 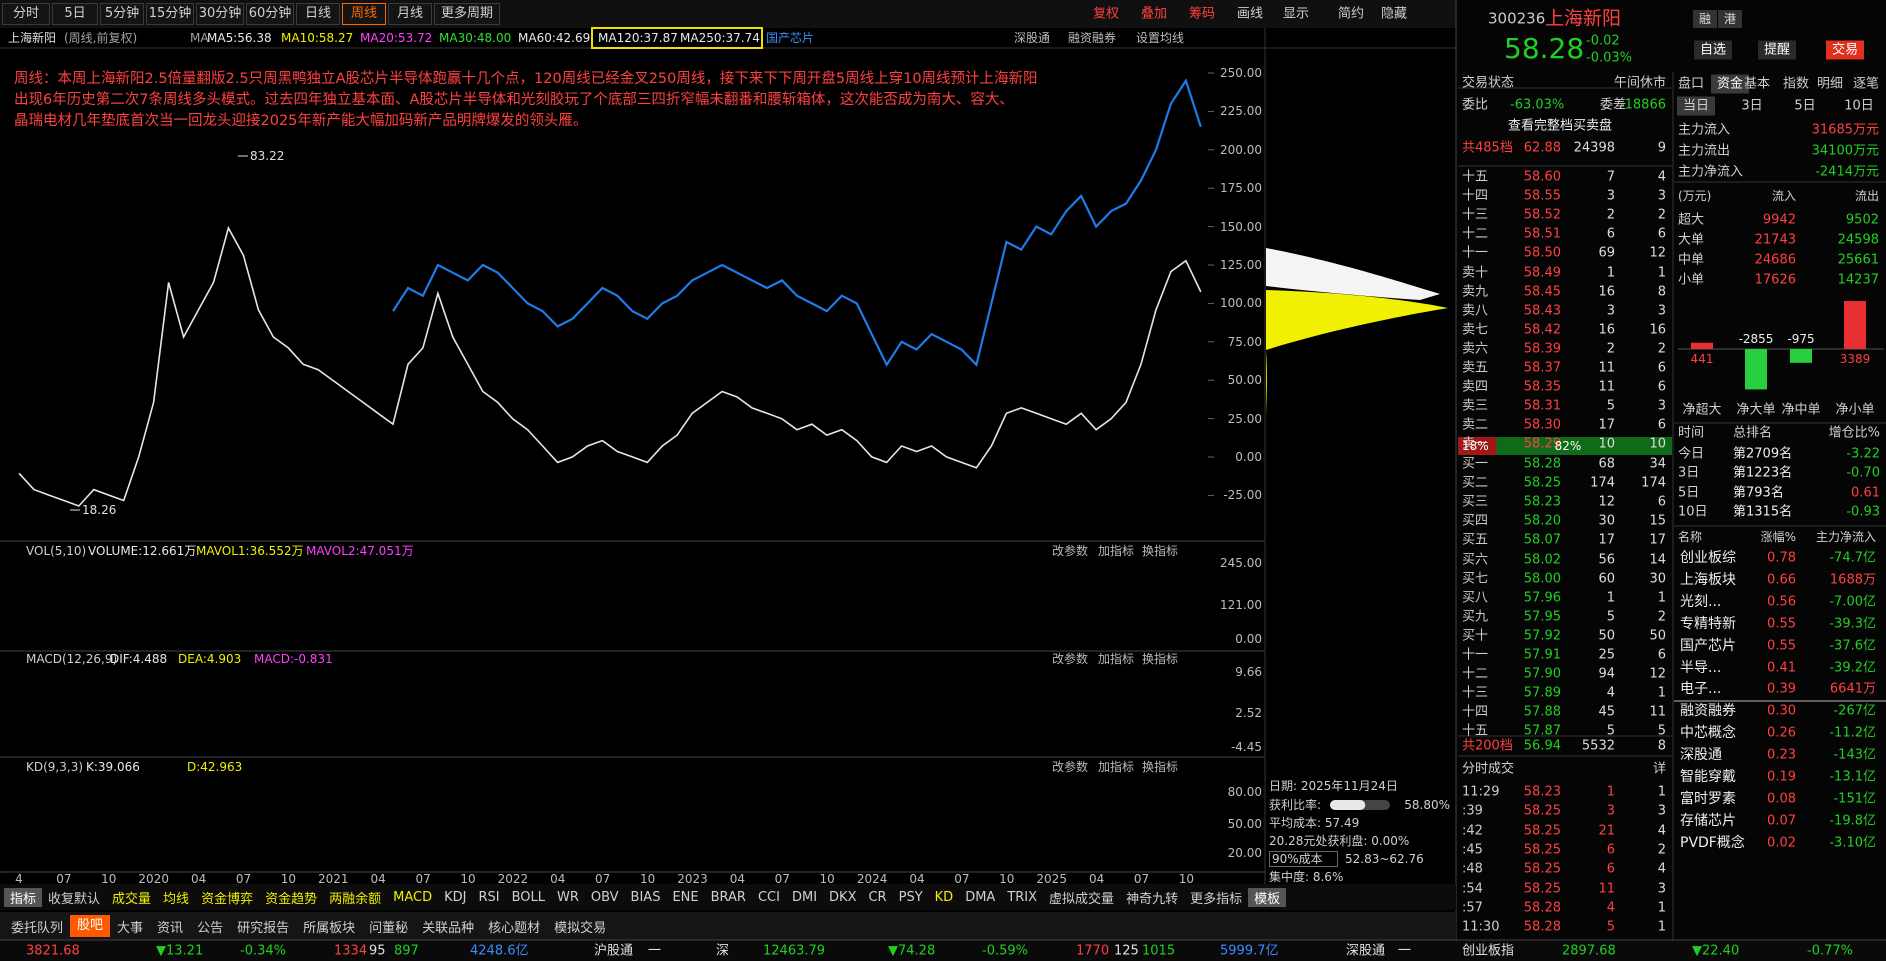 I want to click on indicator-tab: DKX, so click(x=843, y=897).